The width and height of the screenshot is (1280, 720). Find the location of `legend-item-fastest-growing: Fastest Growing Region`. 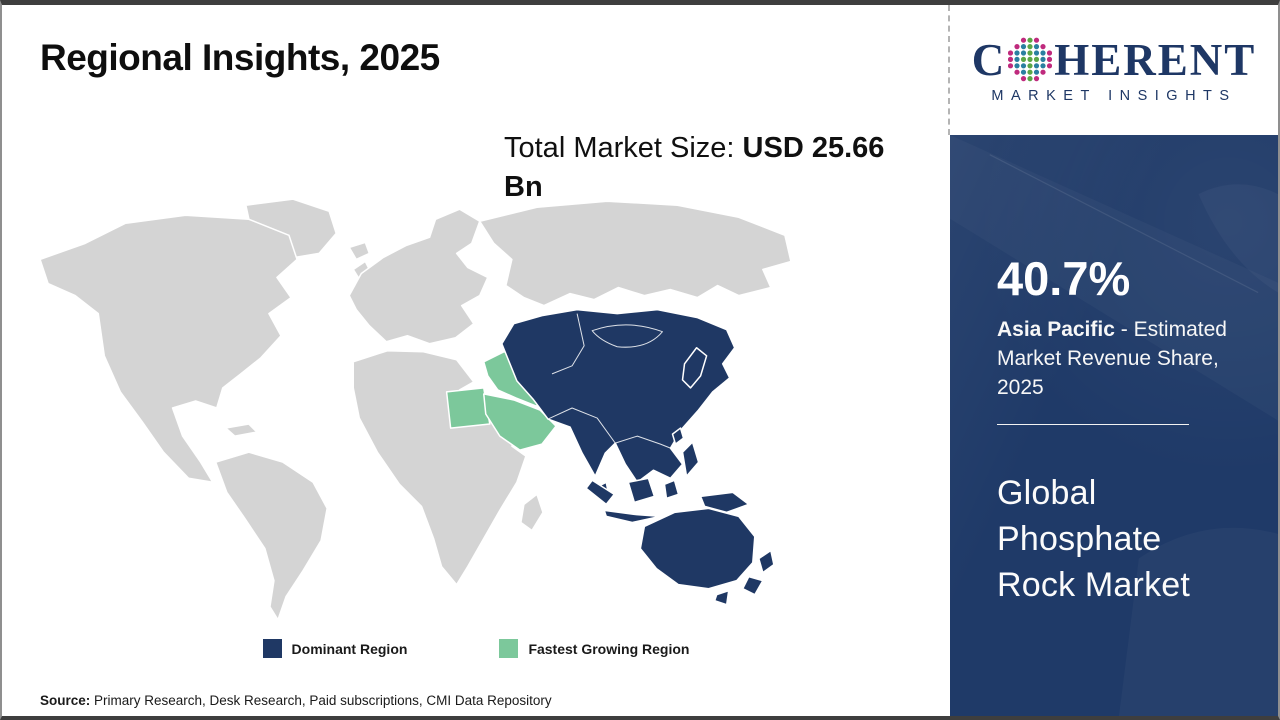

legend-item-fastest-growing: Fastest Growing Region is located at coordinates (594, 648).